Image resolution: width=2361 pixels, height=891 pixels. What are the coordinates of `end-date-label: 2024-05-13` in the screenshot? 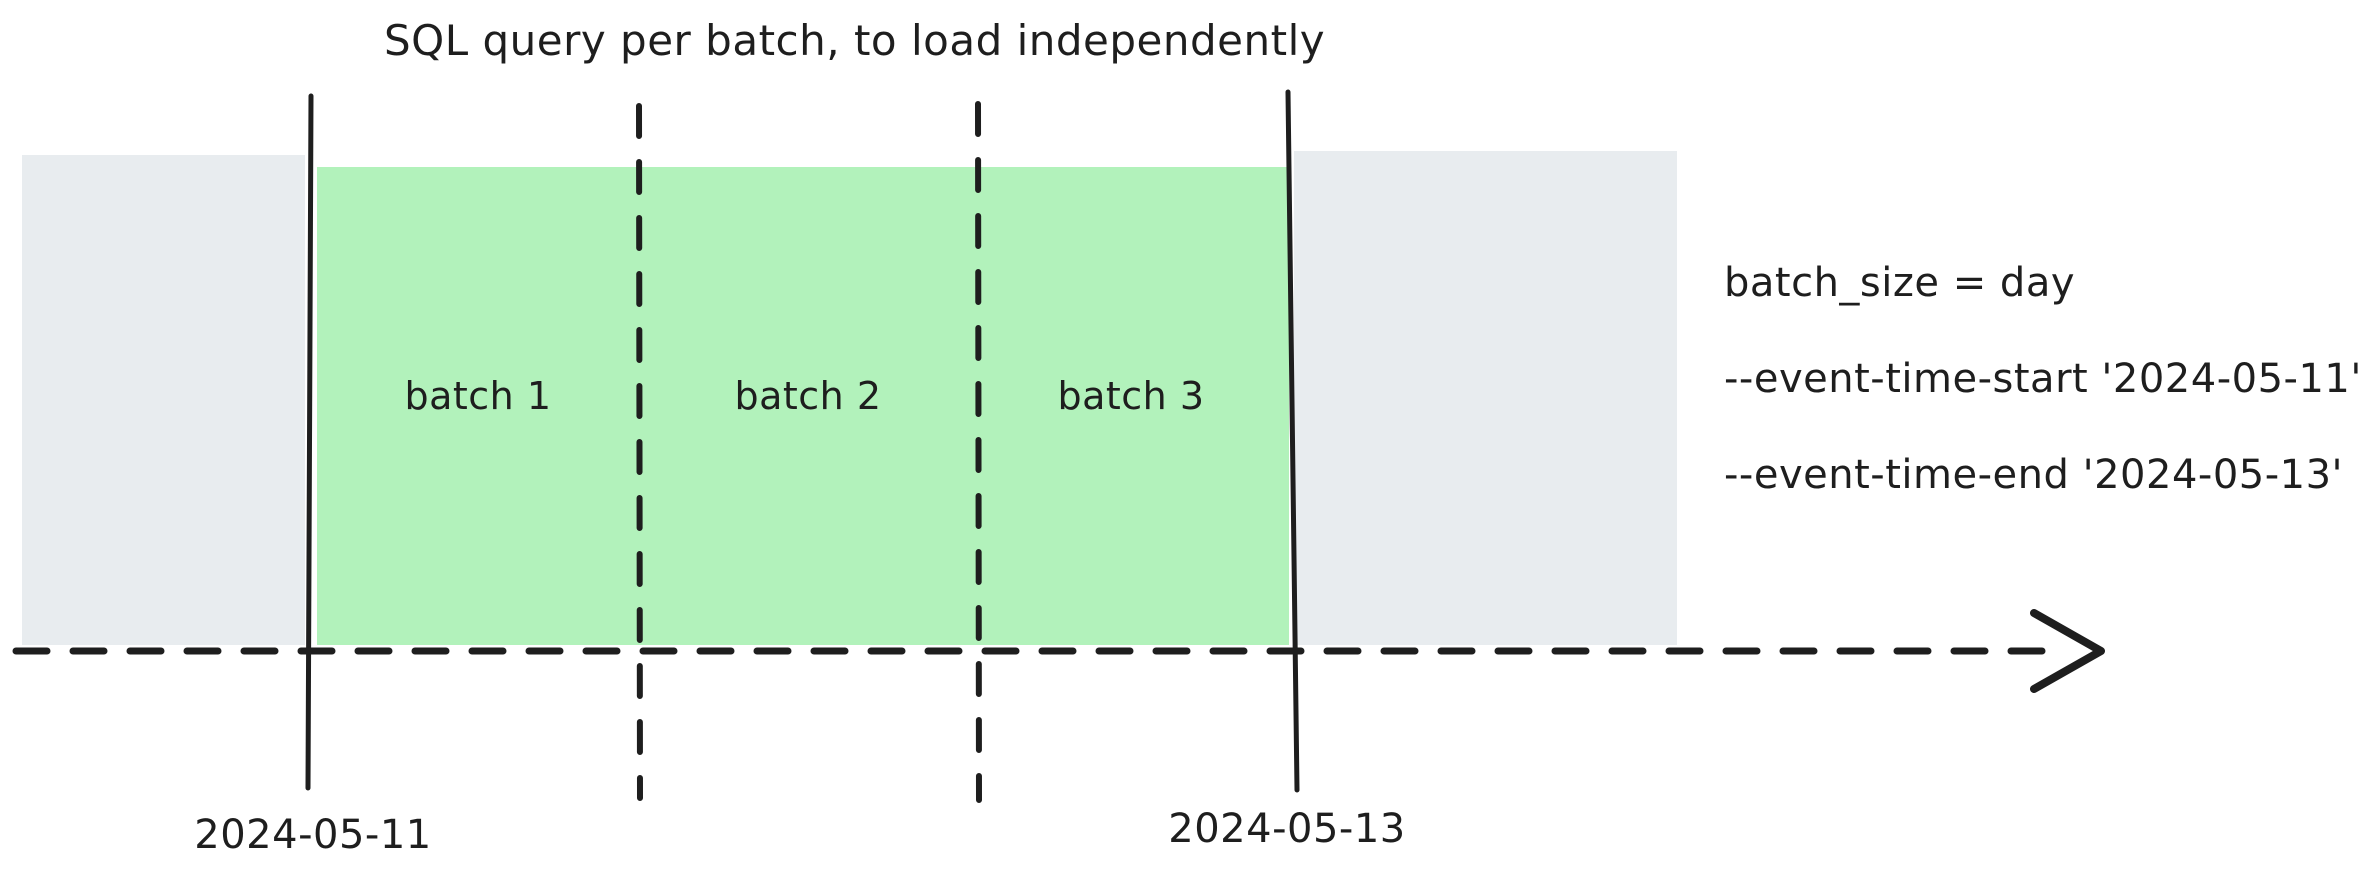 It's located at (1287, 829).